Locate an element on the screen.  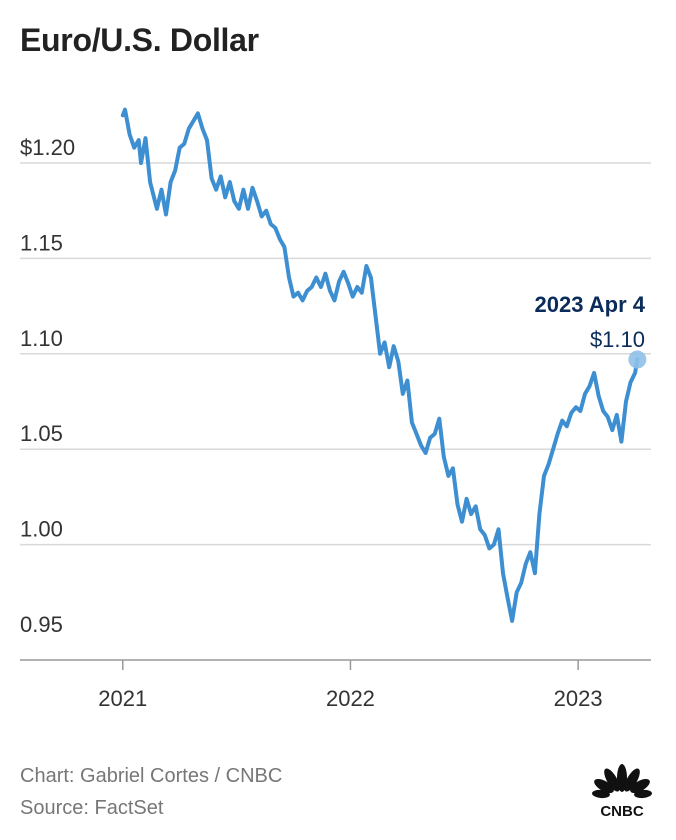
cnbc-logo-wordmark: CNBC is located at coordinates (621, 810).